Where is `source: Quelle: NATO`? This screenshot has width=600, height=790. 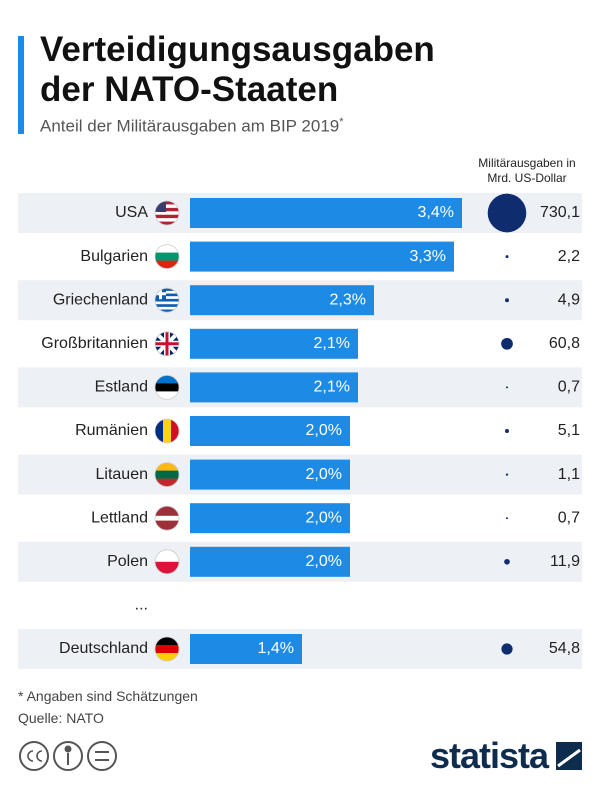
source: Quelle: NATO is located at coordinates (61, 718).